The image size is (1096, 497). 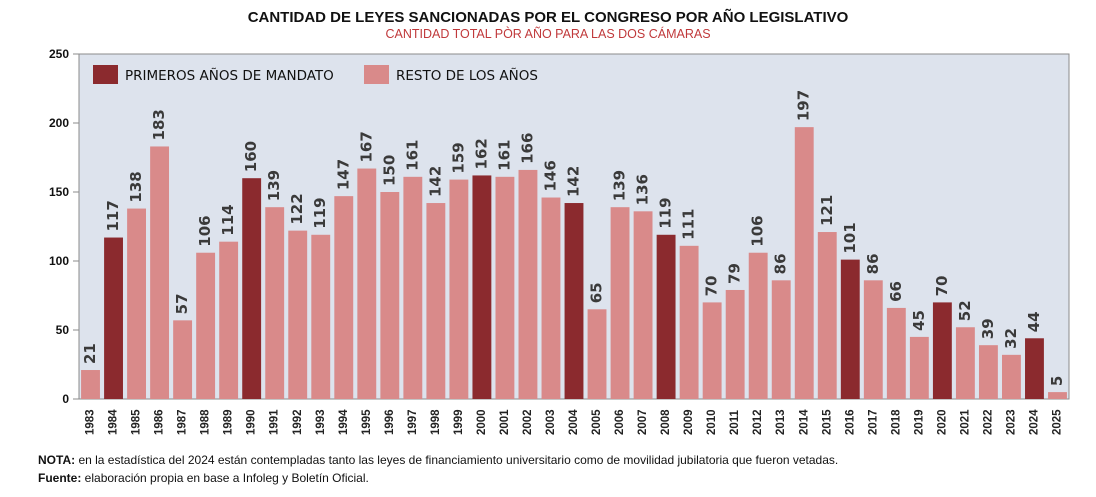 What do you see at coordinates (666, 212) in the screenshot?
I see `value-label-2008: 119` at bounding box center [666, 212].